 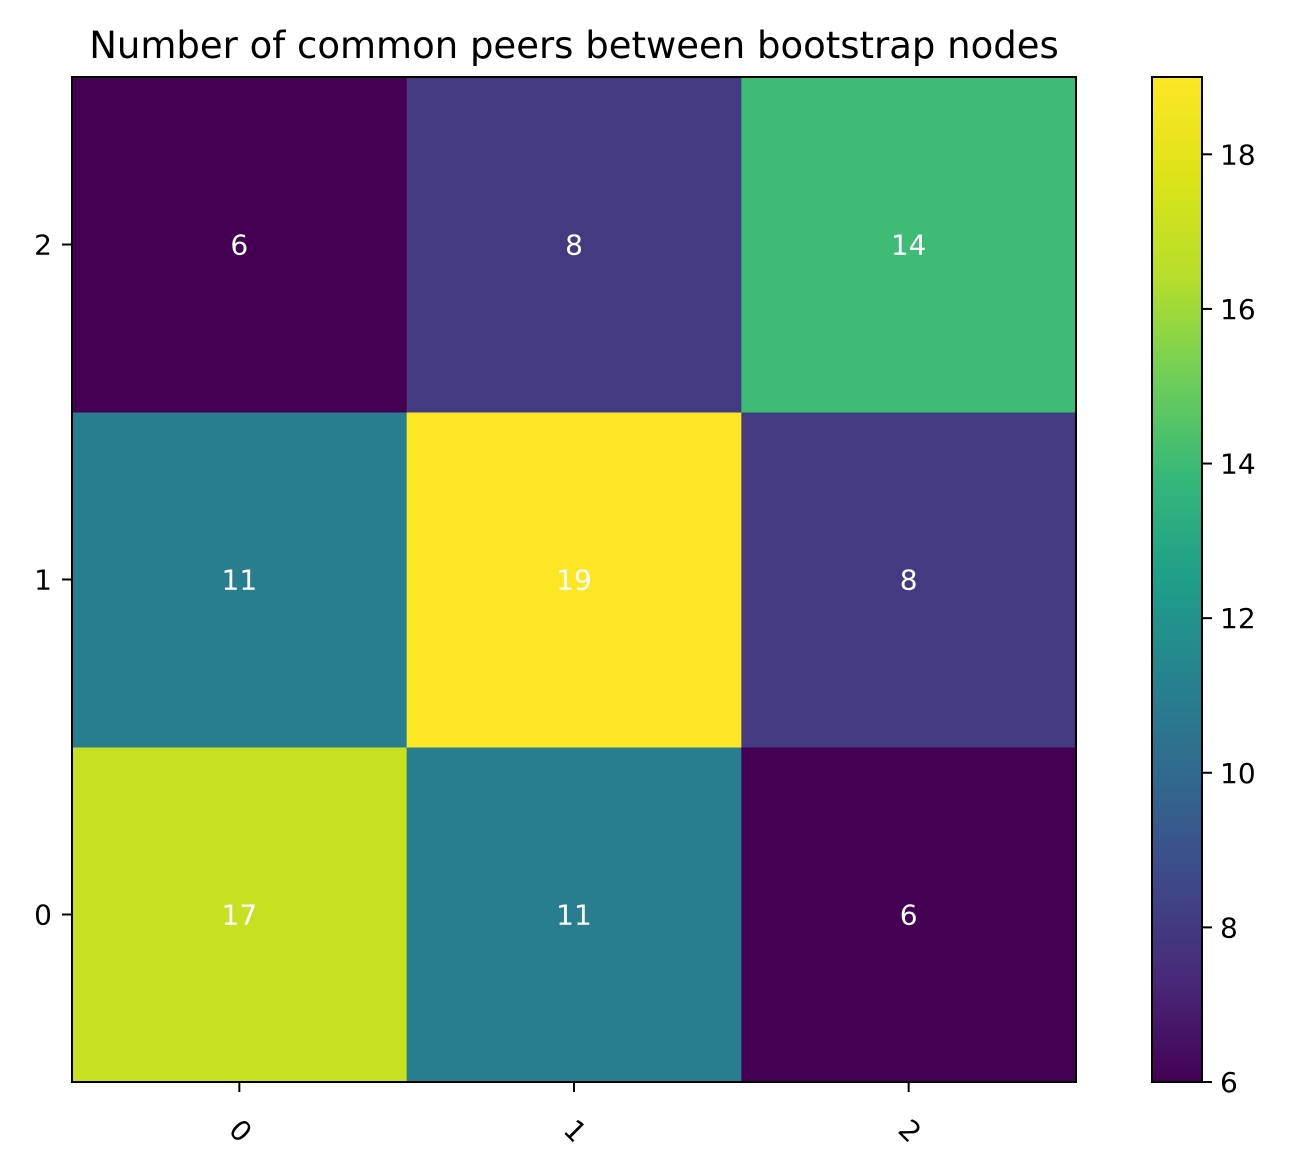 What do you see at coordinates (1238, 309) in the screenshot?
I see `colorbar-tick-label-5: 16` at bounding box center [1238, 309].